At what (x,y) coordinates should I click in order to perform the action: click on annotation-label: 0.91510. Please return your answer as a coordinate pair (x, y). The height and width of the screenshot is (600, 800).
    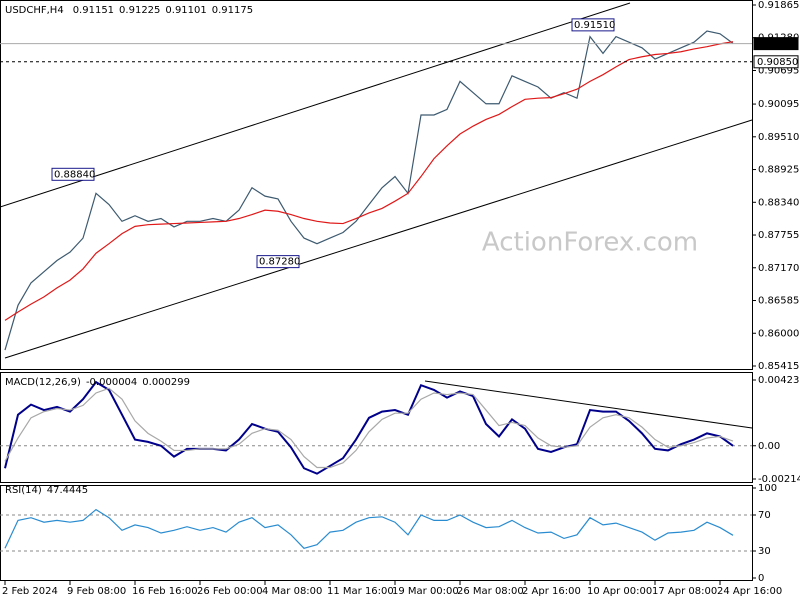
    Looking at the image, I should click on (594, 25).